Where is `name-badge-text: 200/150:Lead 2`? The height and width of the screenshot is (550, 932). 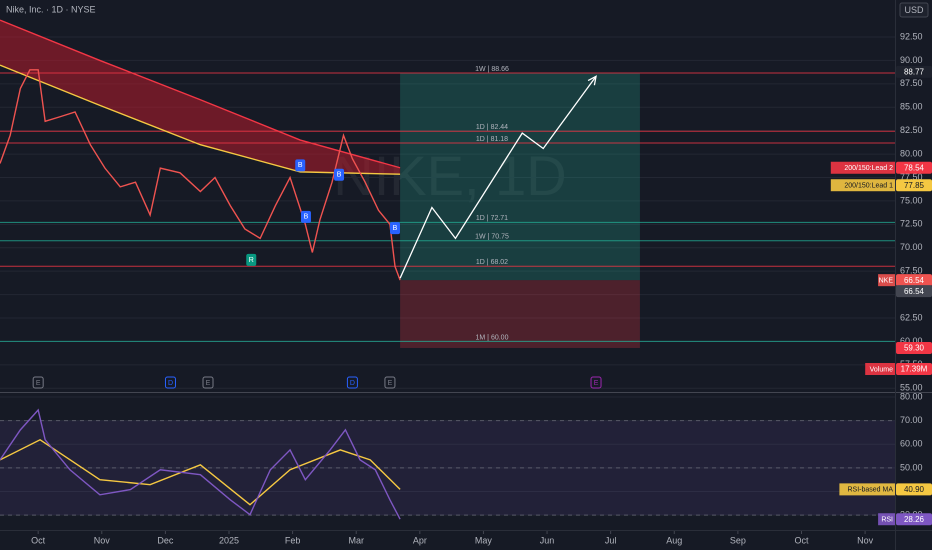 name-badge-text: 200/150:Lead 2 is located at coordinates (868, 168).